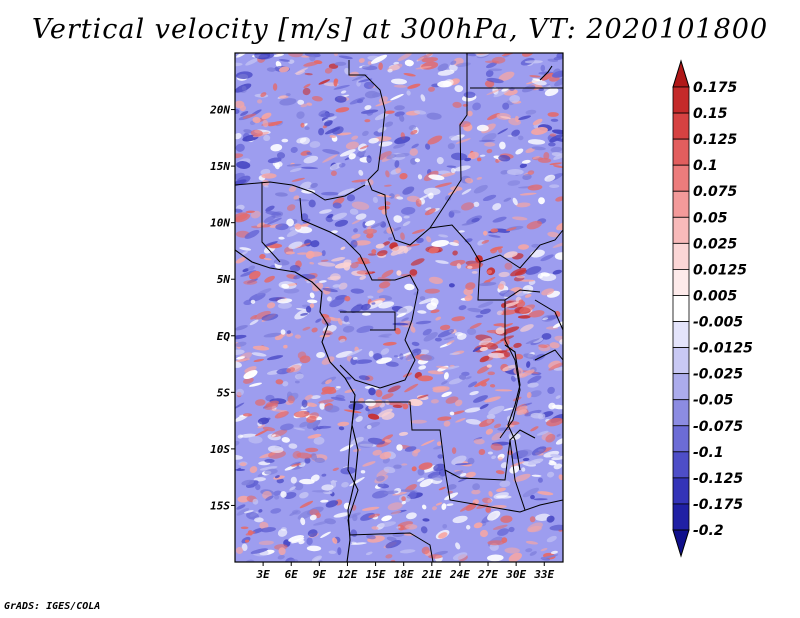  What do you see at coordinates (710, 114) in the screenshot?
I see `colorbar-label: 0.15` at bounding box center [710, 114].